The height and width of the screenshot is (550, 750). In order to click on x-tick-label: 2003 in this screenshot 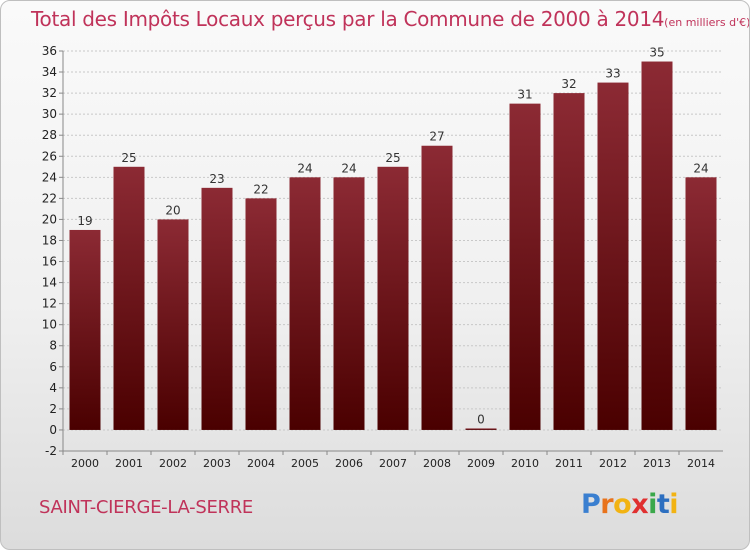, I will do `click(217, 463)`.